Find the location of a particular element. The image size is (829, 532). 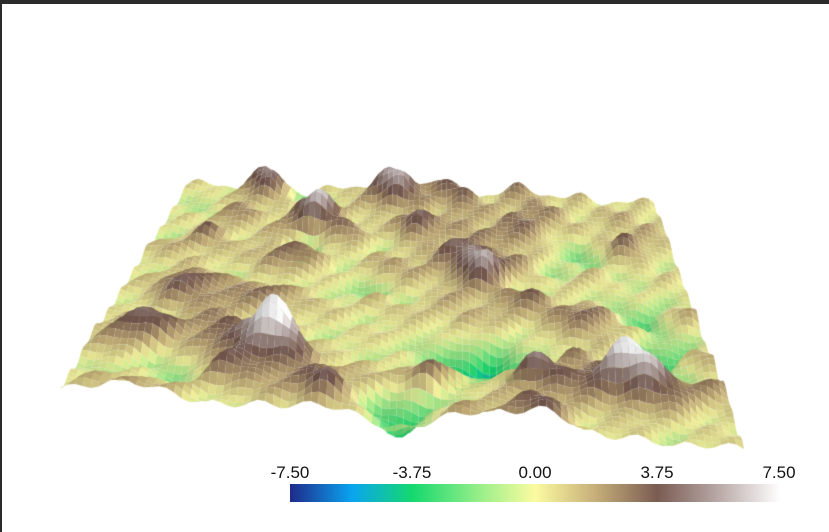

colorbar-tick-label: 3.75 is located at coordinates (657, 472).